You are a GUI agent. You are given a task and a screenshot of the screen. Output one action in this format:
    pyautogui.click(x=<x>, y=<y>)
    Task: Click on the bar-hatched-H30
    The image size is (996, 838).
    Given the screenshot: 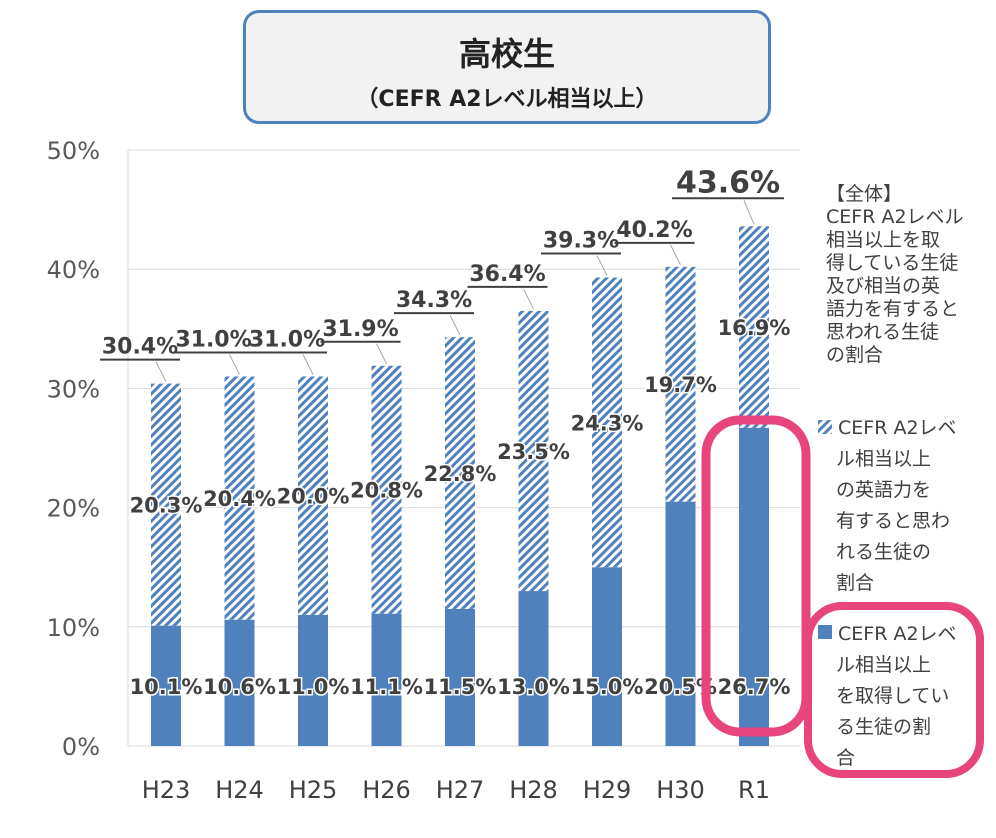 What is the action you would take?
    pyautogui.click(x=680, y=384)
    